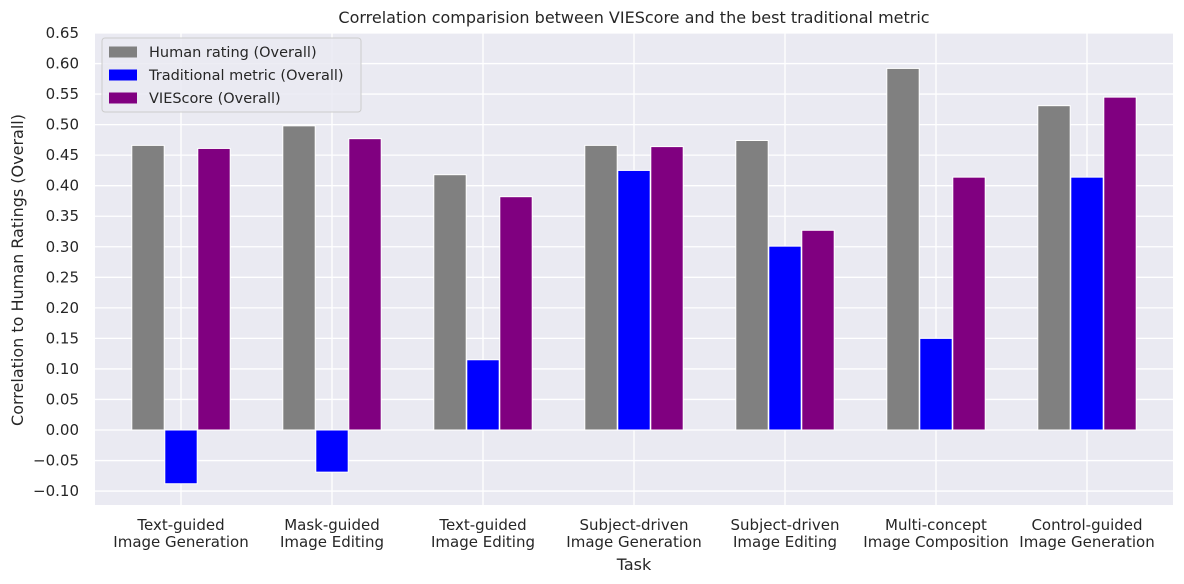 This screenshot has width=1184, height=584. Describe the element at coordinates (62, 430) in the screenshot. I see `y-tick-label: 0.00` at that location.